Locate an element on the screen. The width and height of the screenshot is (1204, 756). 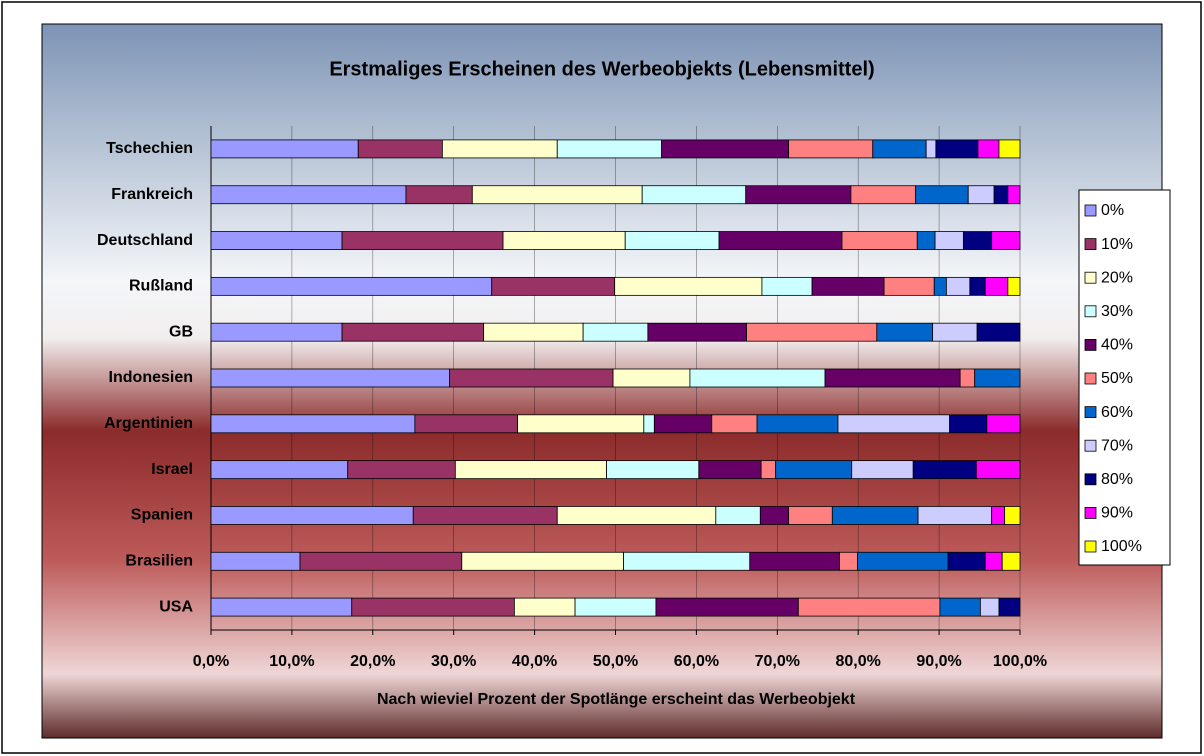
x-tick-label: 50,0% is located at coordinates (615, 661).